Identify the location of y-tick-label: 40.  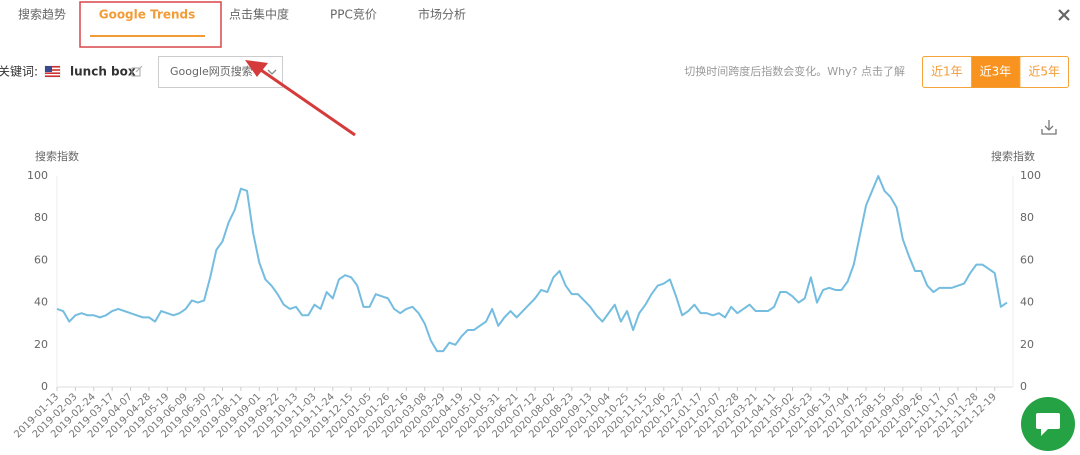
(41, 302).